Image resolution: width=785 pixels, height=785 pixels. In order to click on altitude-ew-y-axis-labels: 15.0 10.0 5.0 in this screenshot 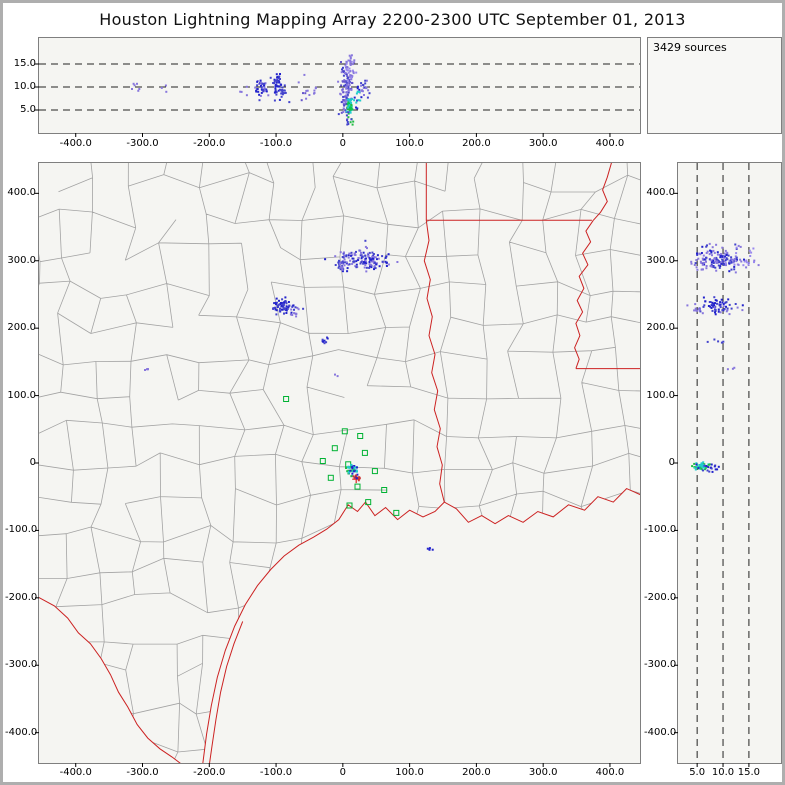, I will do `click(20, 85)`.